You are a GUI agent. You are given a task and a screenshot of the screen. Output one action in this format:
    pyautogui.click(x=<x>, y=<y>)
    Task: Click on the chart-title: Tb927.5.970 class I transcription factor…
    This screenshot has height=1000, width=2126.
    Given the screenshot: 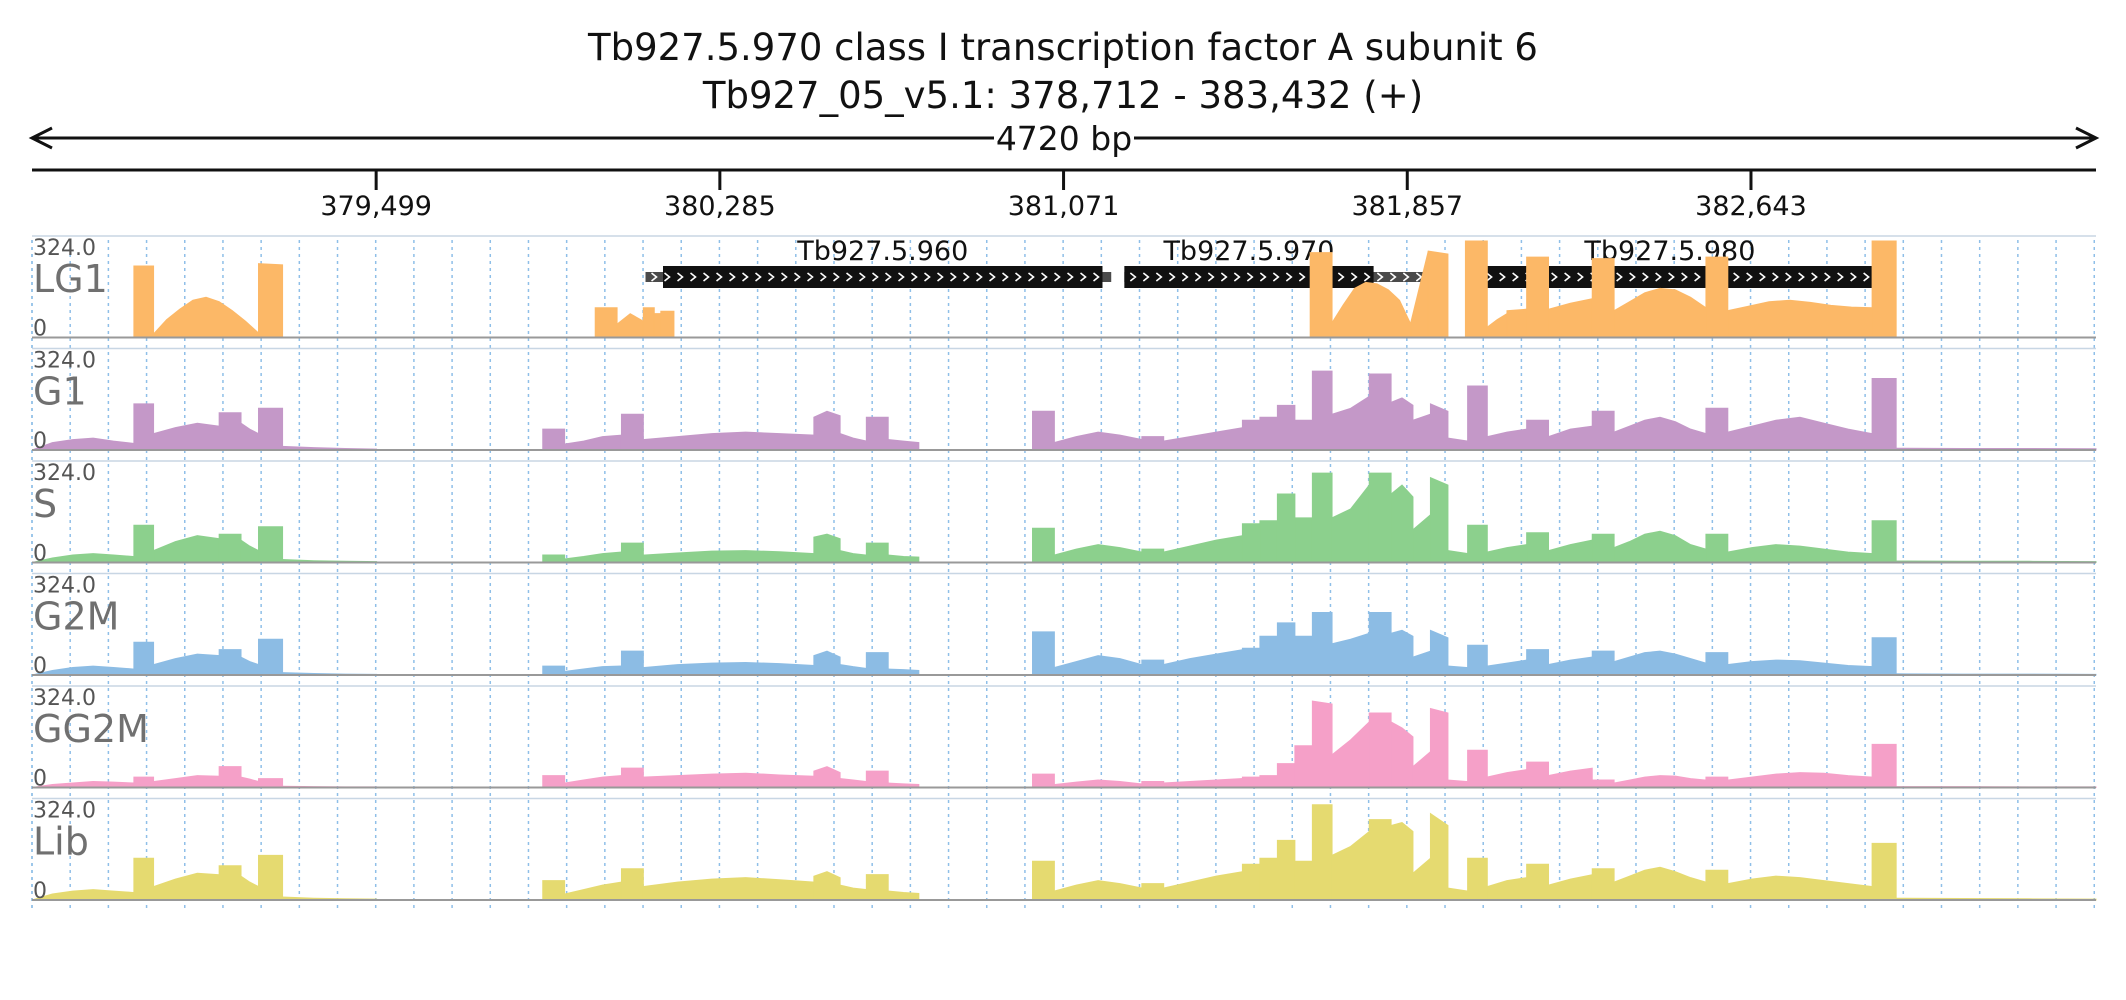 What is the action you would take?
    pyautogui.click(x=1062, y=47)
    